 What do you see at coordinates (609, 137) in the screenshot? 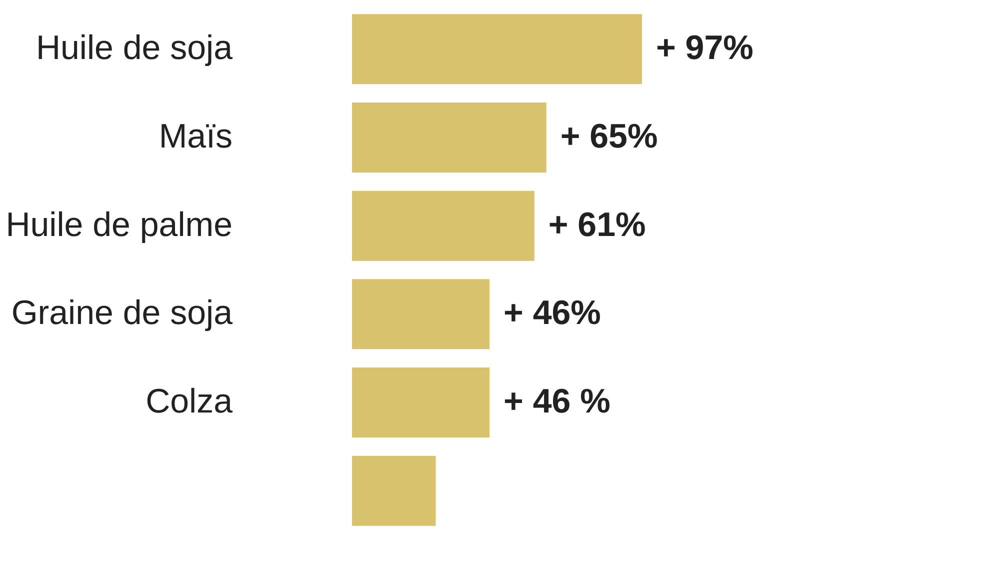
I see `data-label: + 65%` at bounding box center [609, 137].